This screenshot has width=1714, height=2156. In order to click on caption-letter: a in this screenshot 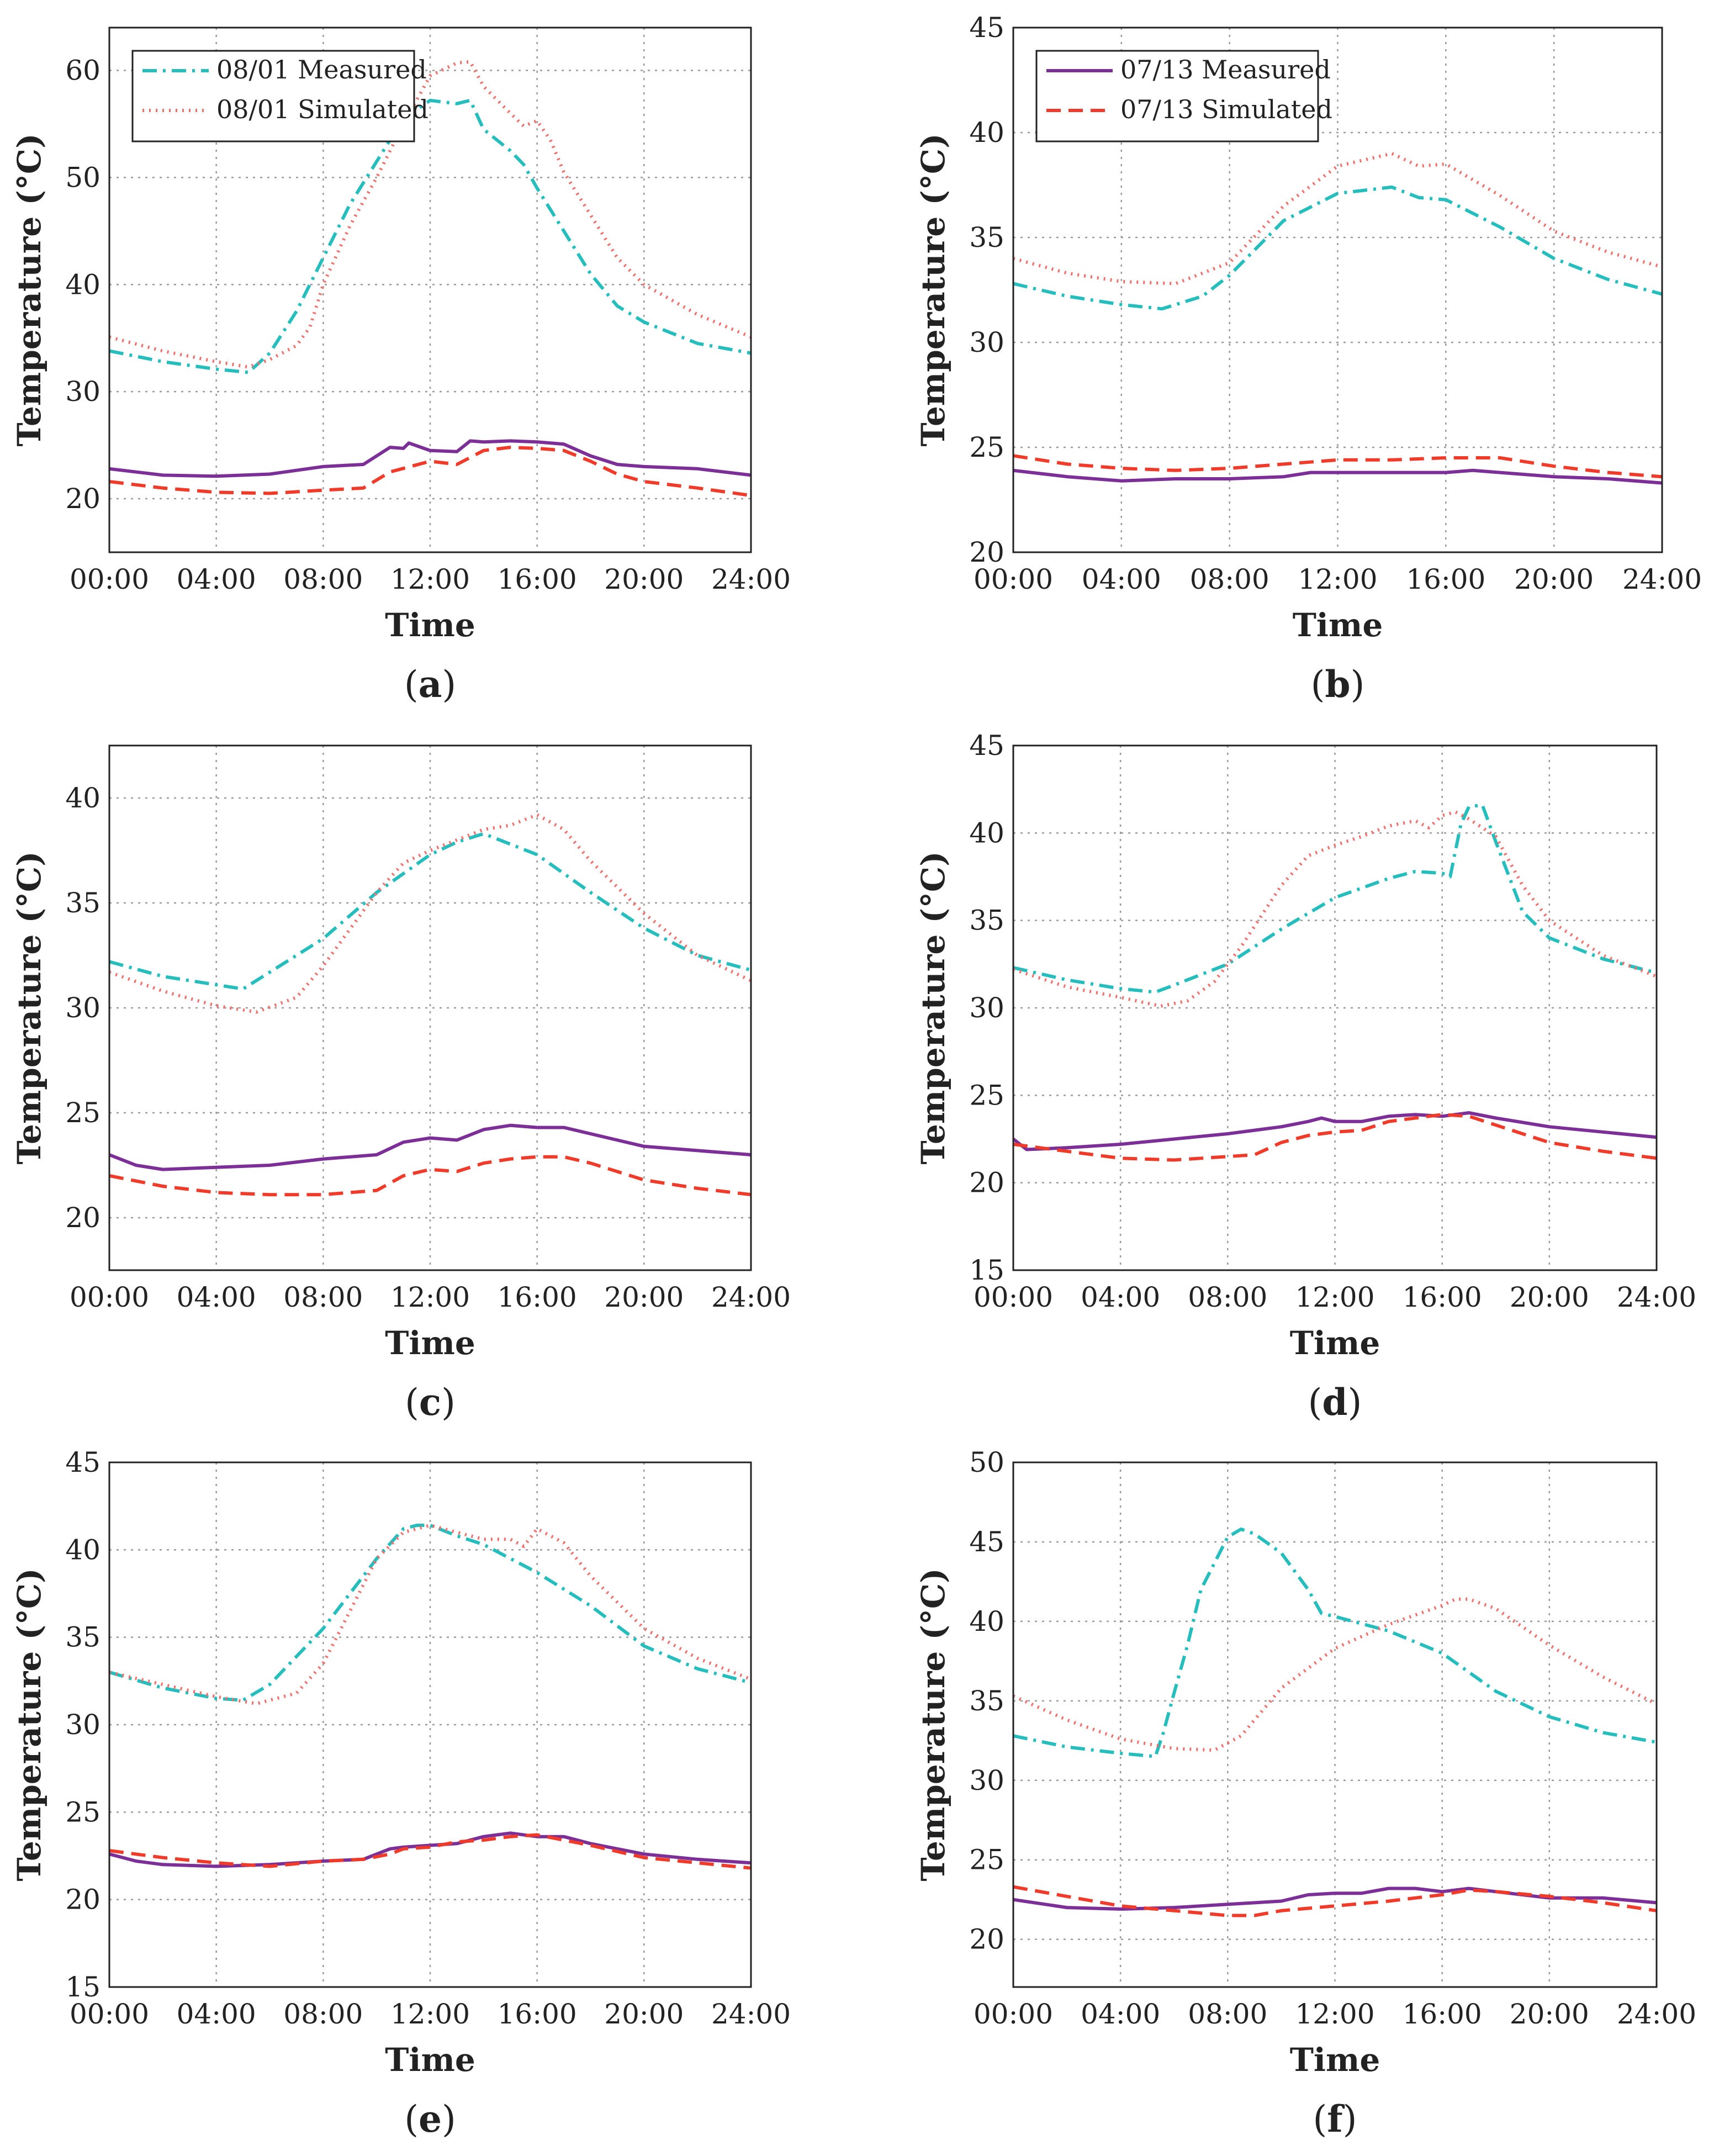, I will do `click(431, 685)`.